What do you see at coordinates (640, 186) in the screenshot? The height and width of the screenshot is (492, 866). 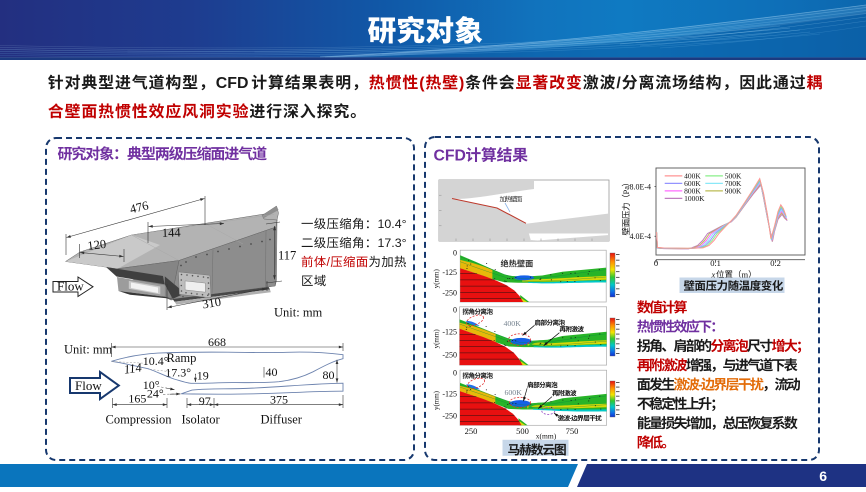 I see `svg-text: 8.0E-4` at bounding box center [640, 186].